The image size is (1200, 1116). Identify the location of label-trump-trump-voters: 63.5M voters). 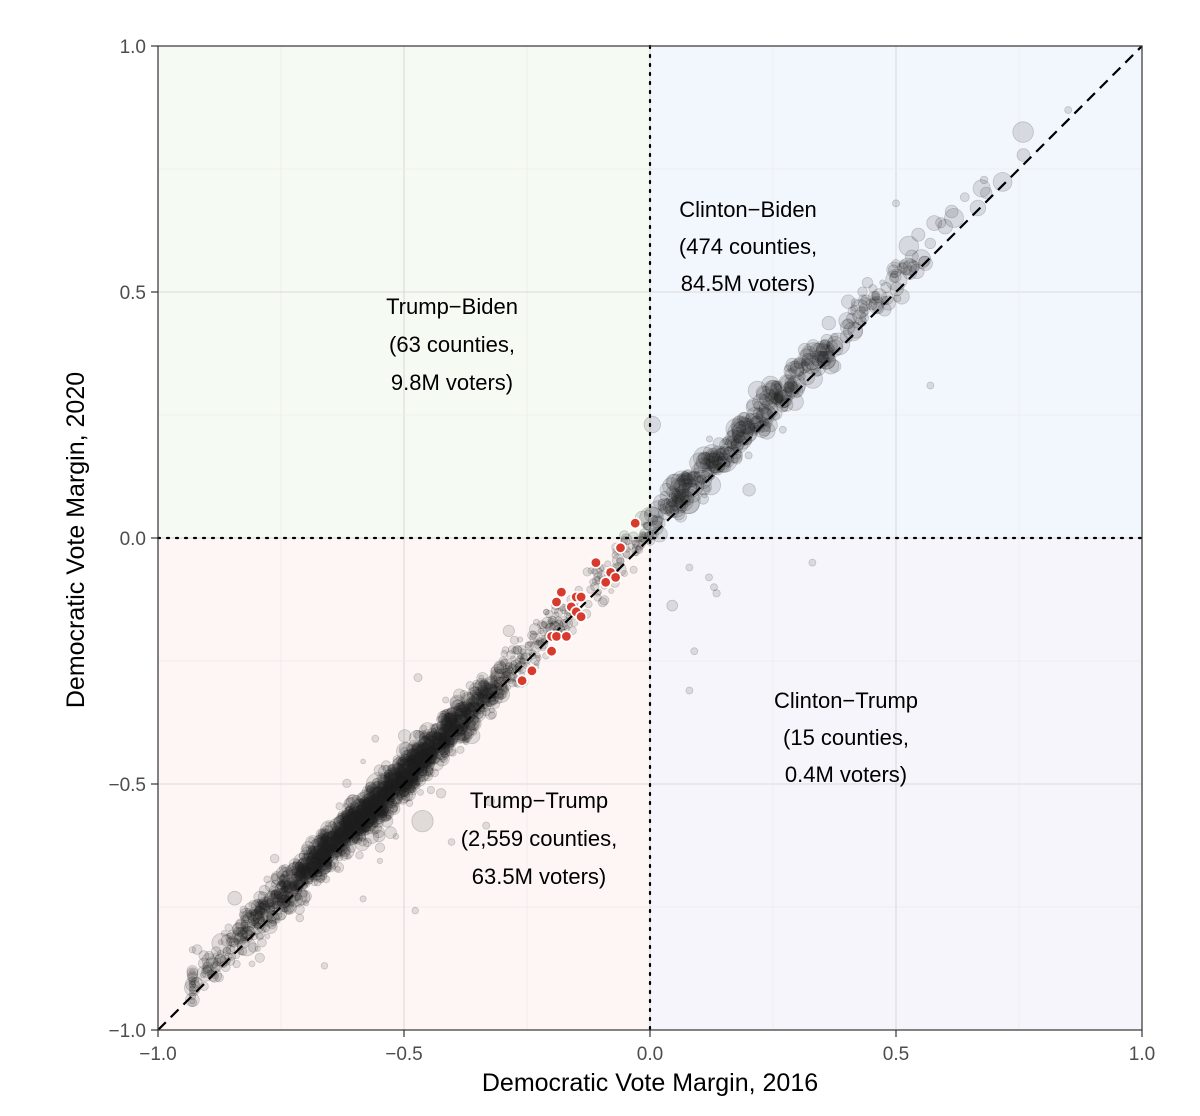
(539, 876).